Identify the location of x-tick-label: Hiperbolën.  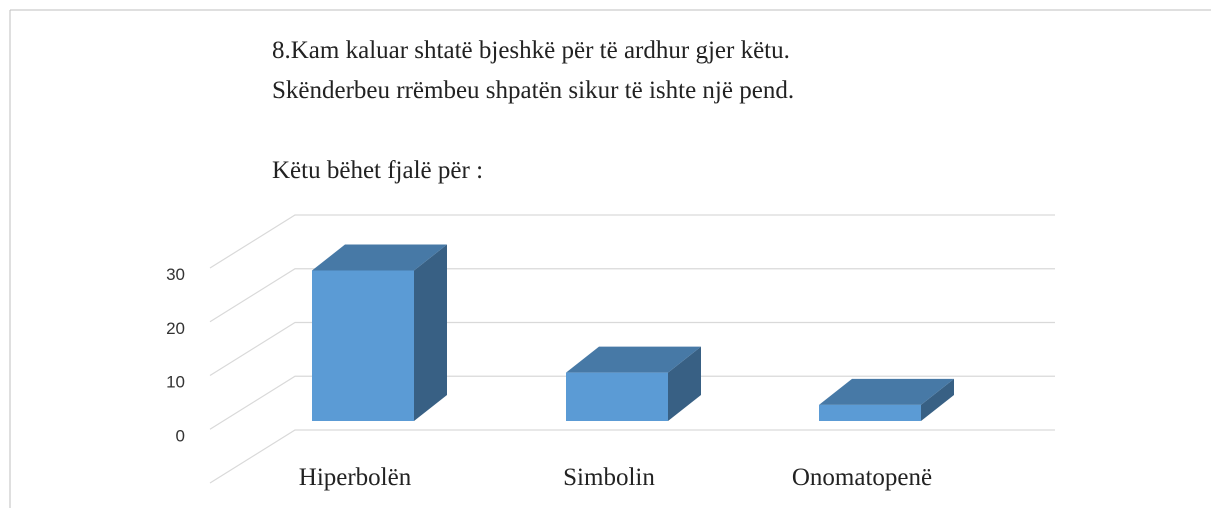
(355, 477).